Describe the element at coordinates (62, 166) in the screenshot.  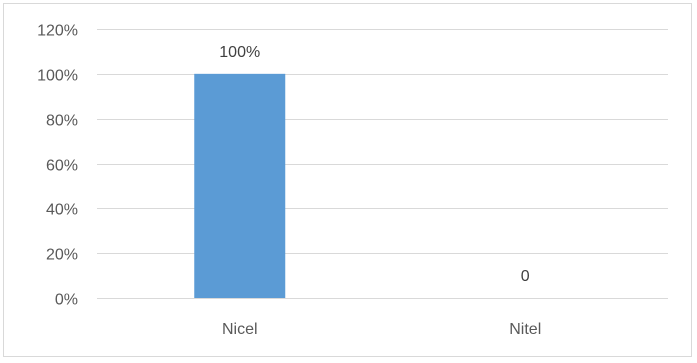
I see `y-tick-label: 60%` at that location.